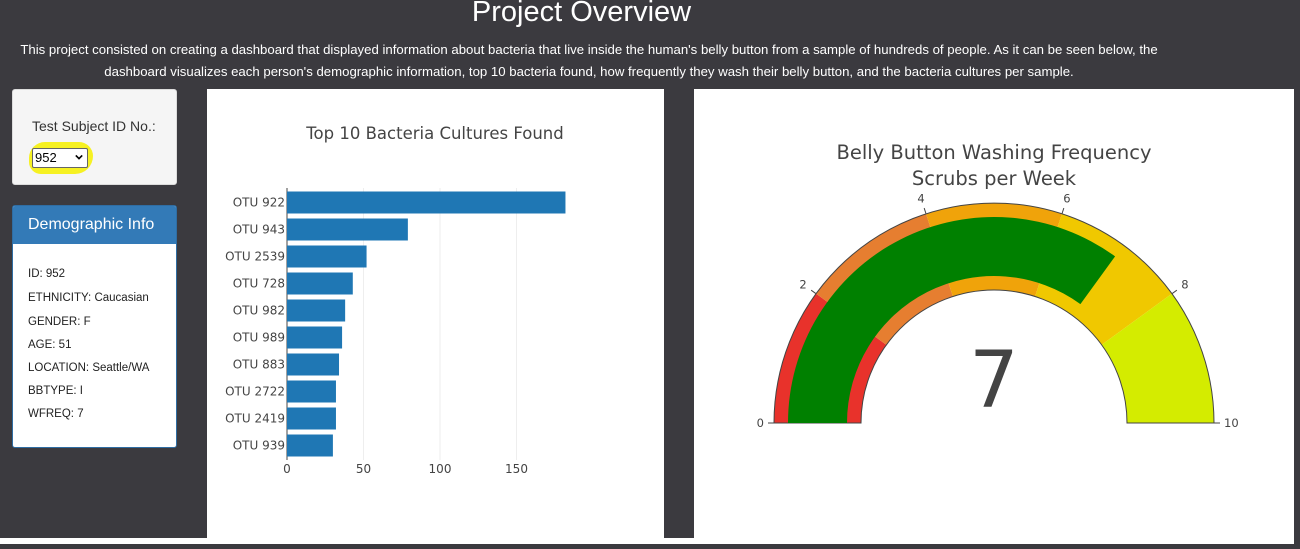 The image size is (1300, 549). I want to click on subject-selector-label: Test Subject ID No.:, so click(94, 126).